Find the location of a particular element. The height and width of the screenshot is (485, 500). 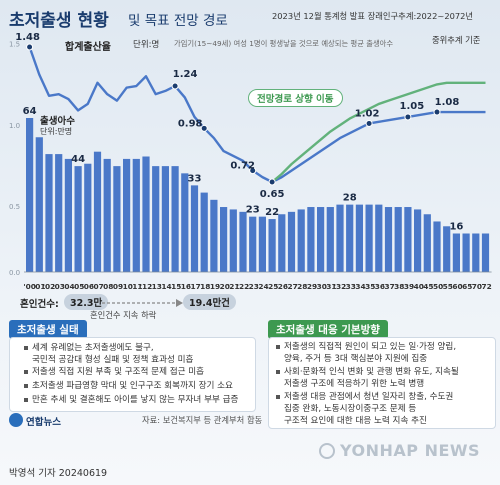

tfr-value-label: 1.08 is located at coordinates (447, 102).